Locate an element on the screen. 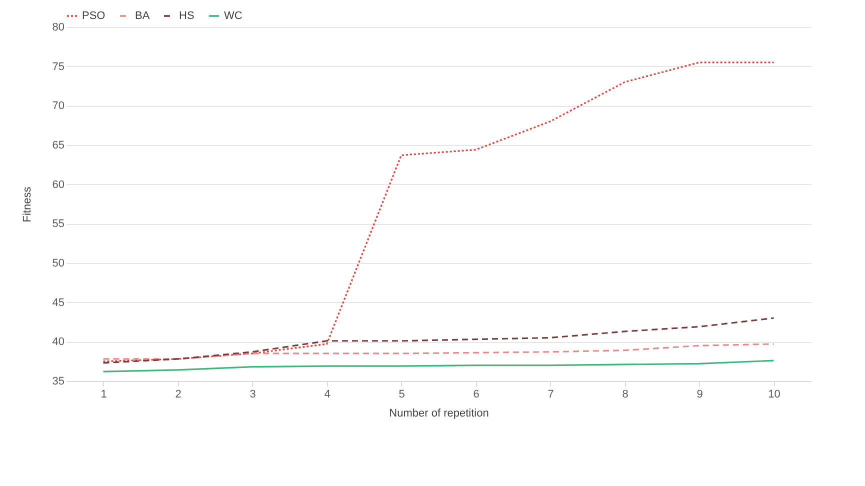  legend-label: PSO is located at coordinates (94, 16).